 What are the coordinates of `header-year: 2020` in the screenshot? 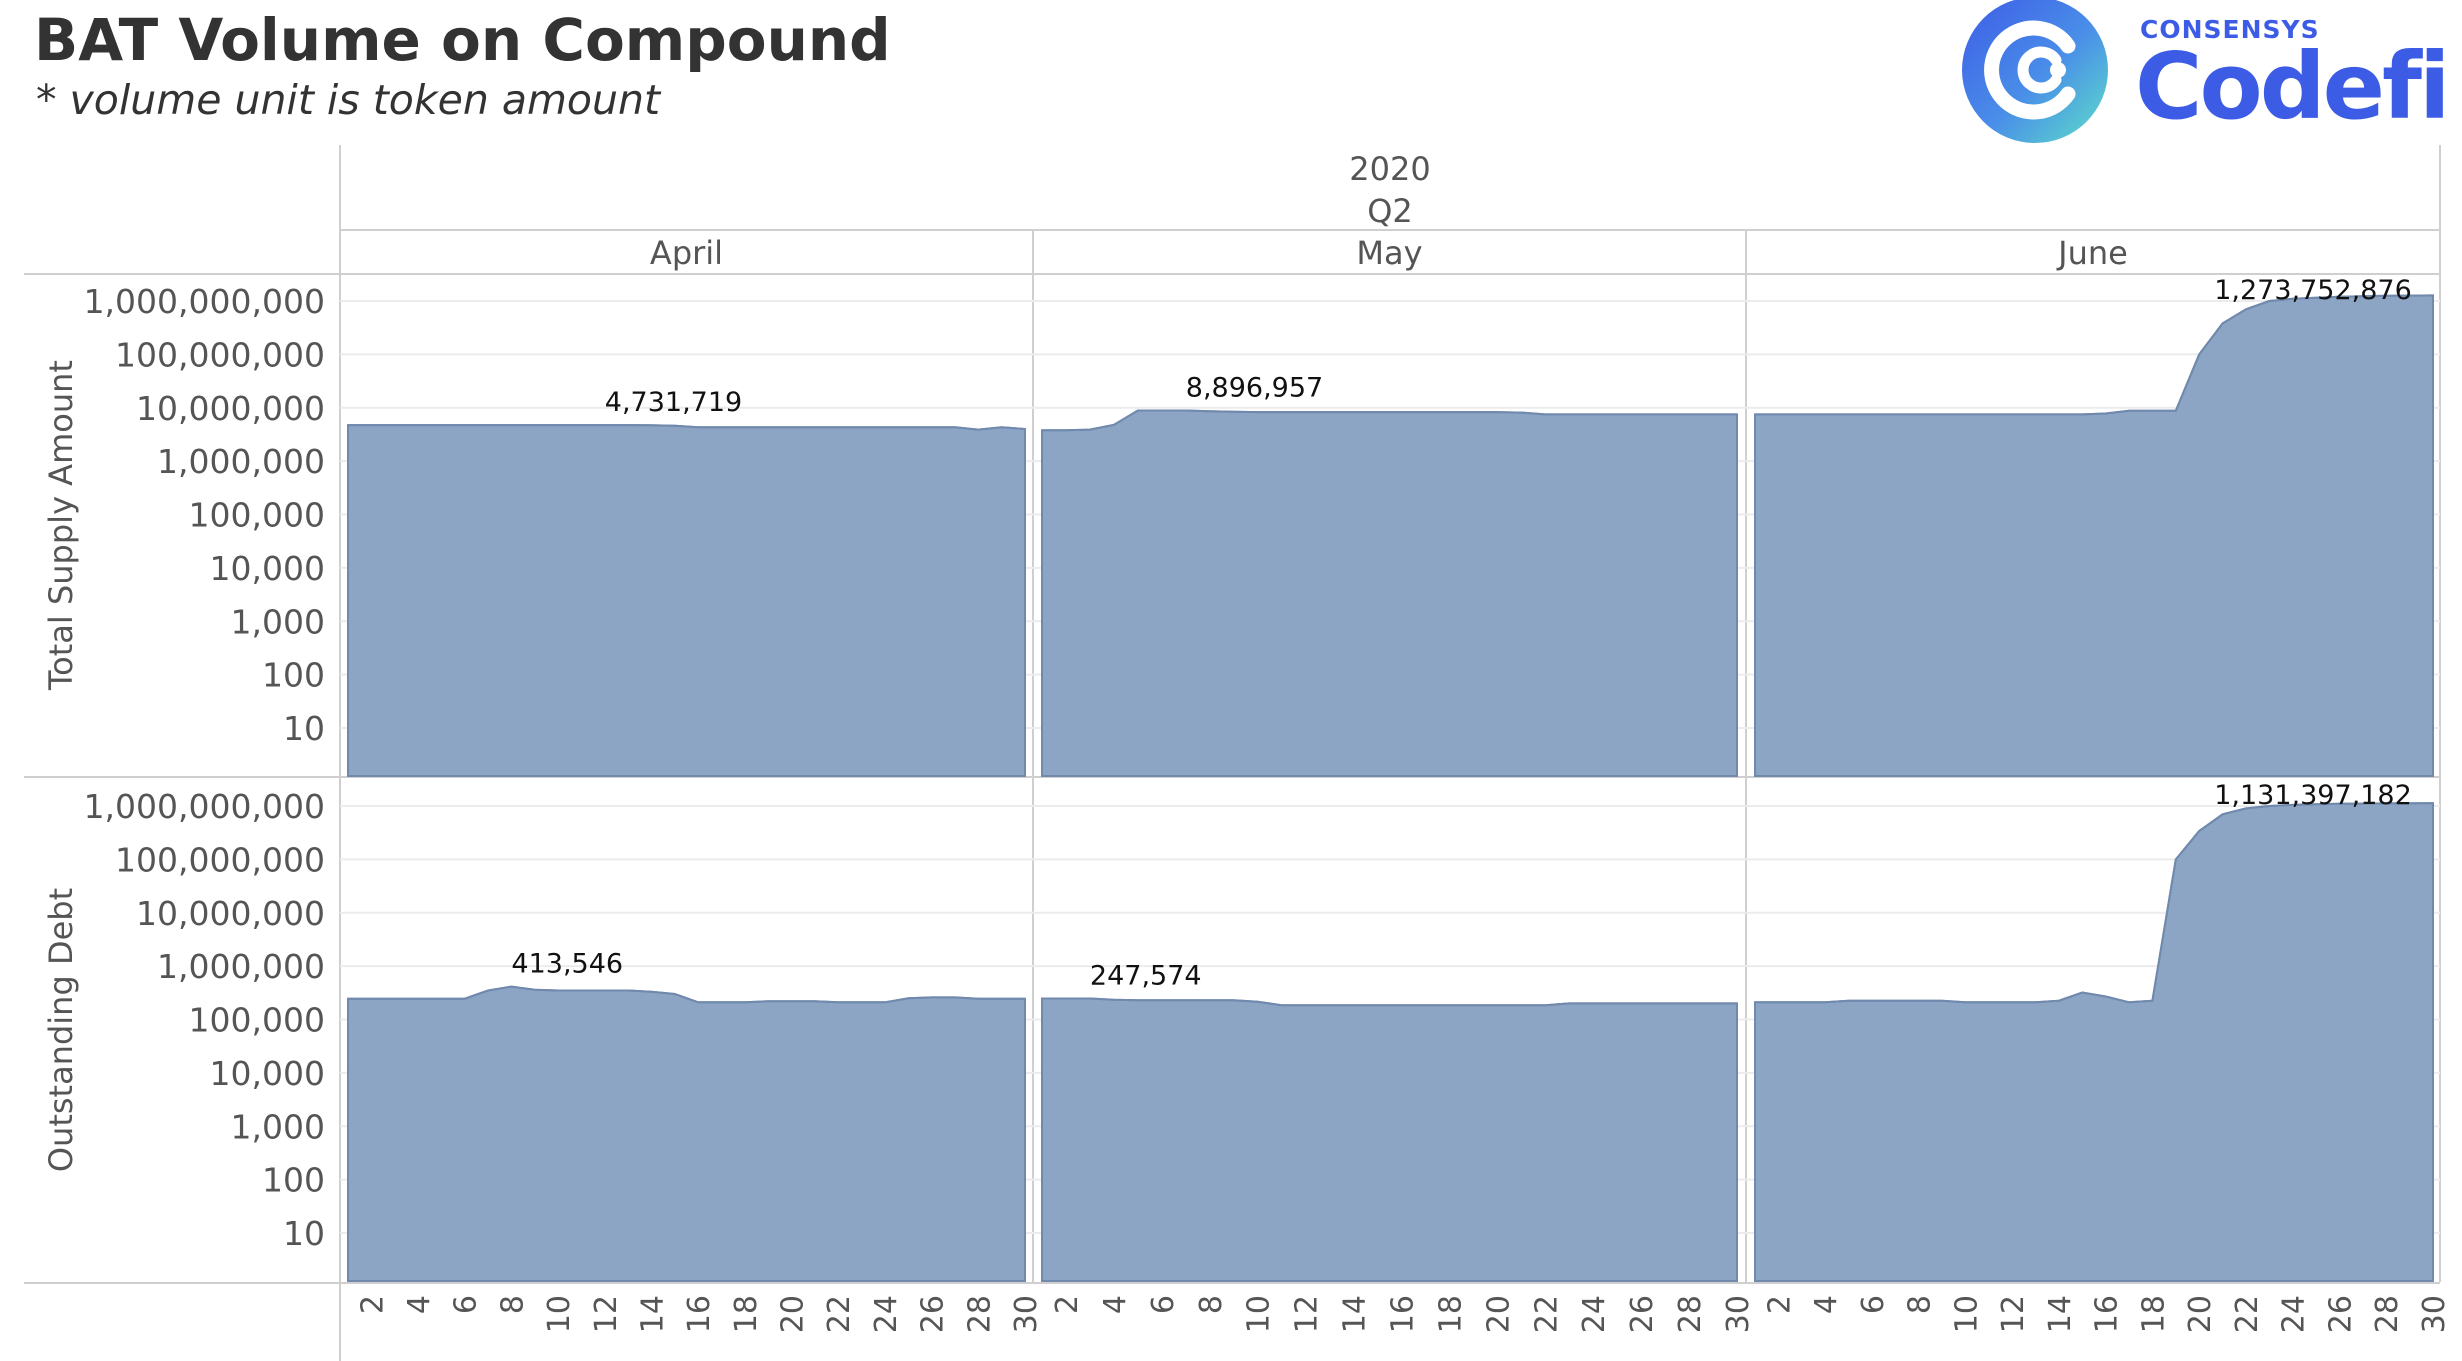 It's located at (1389, 169).